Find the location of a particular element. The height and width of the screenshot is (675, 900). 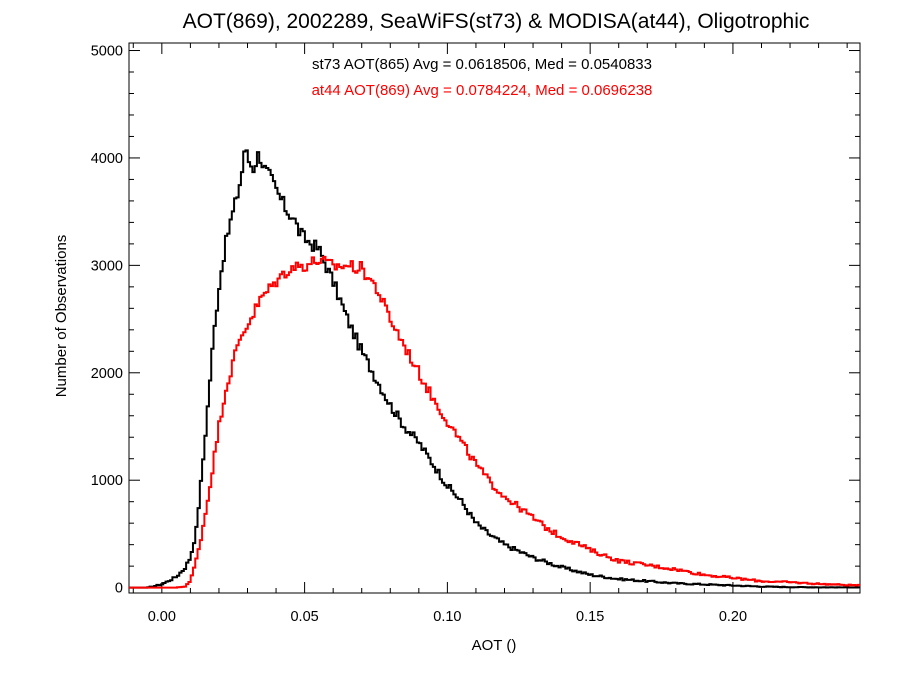

y-tick-label: 1000 is located at coordinates (107, 481).